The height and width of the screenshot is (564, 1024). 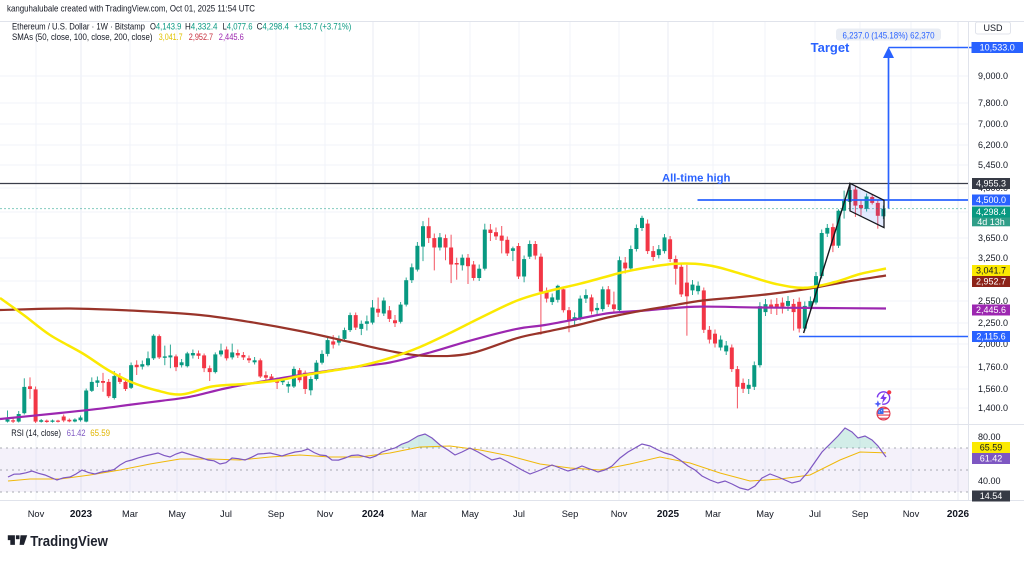 What do you see at coordinates (958, 514) in the screenshot?
I see `svg-text: 2026` at bounding box center [958, 514].